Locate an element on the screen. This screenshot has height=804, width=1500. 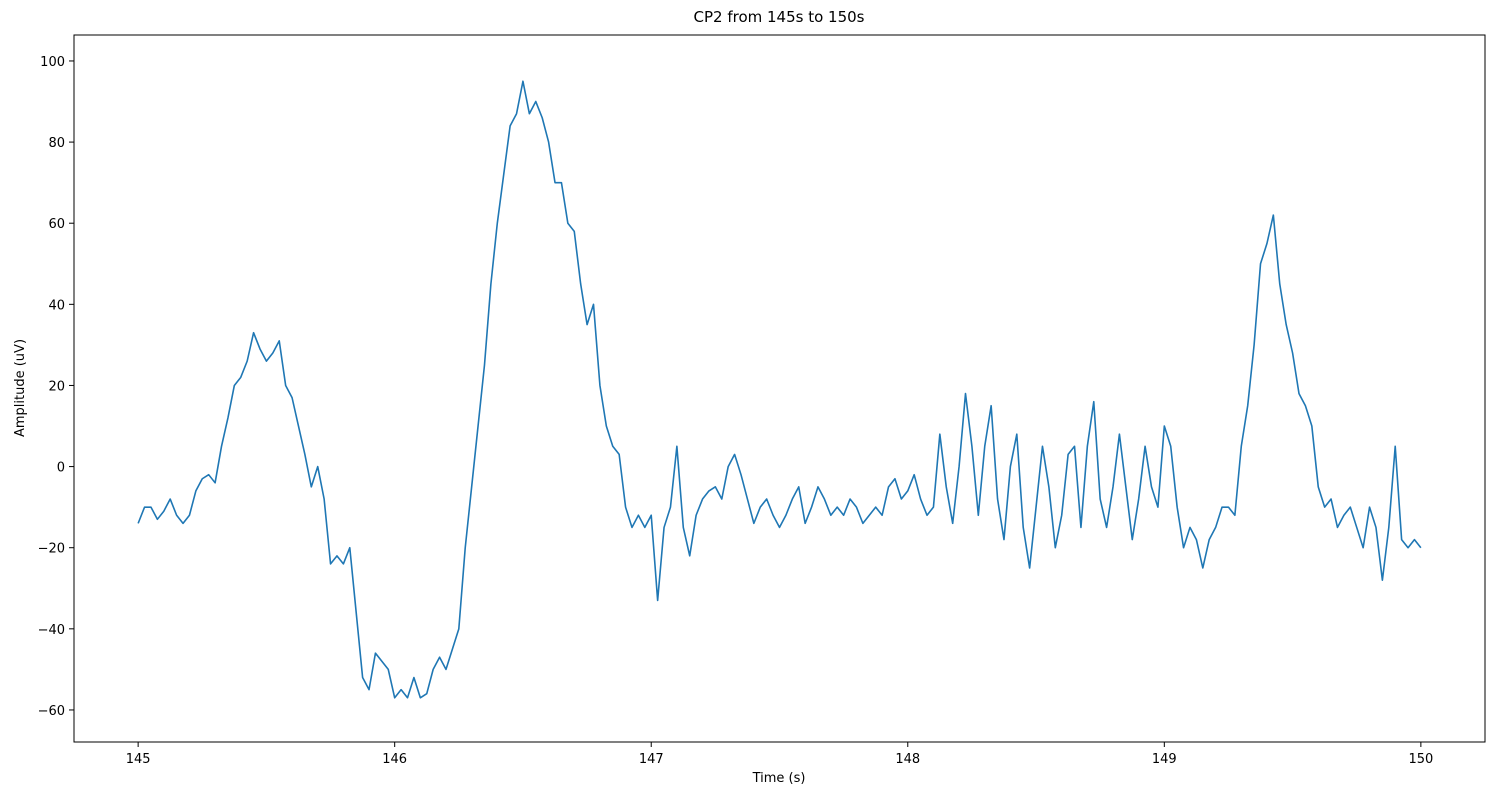
y-tick-label: 100 is located at coordinates (52, 62).